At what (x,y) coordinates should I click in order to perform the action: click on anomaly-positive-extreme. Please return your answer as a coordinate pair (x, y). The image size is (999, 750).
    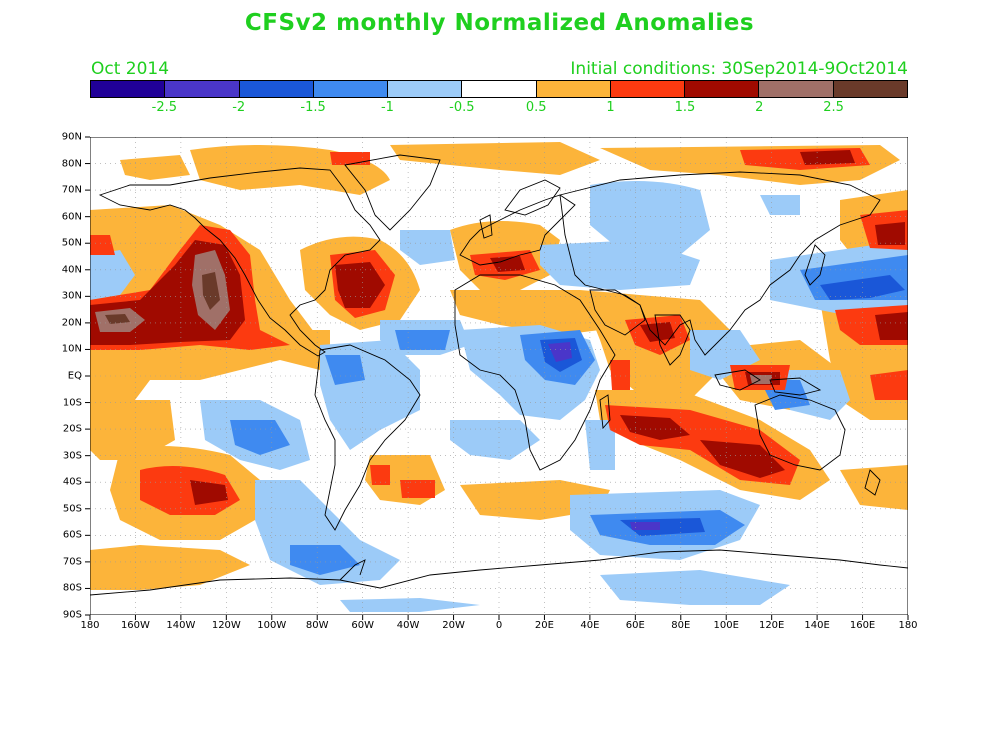
    Looking at the image, I should click on (162, 298).